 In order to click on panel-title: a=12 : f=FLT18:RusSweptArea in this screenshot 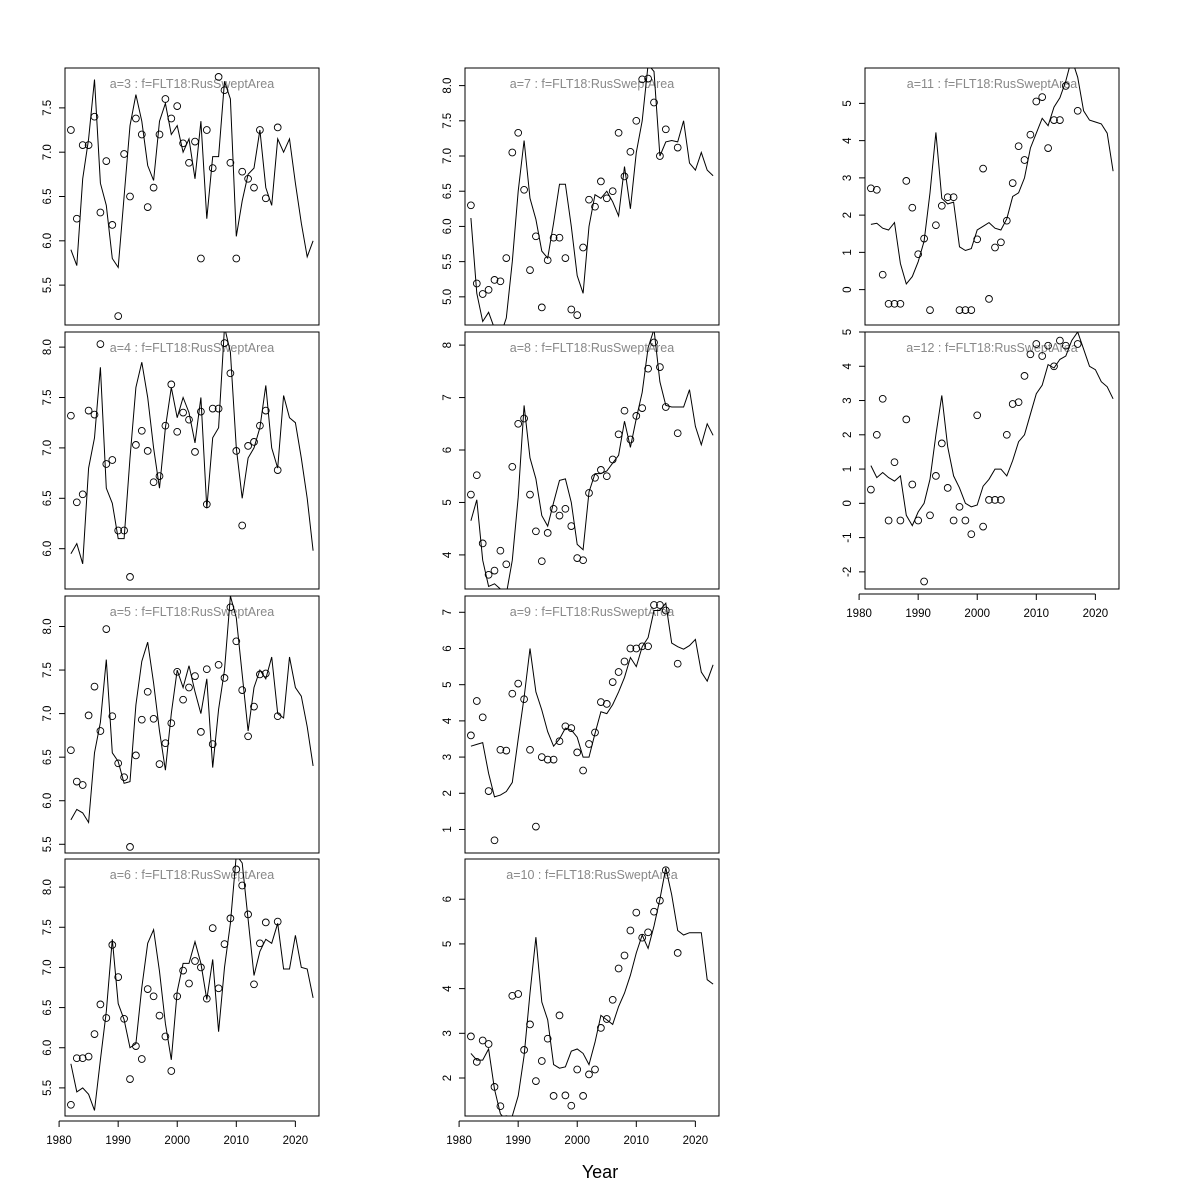, I will do `click(991, 348)`.